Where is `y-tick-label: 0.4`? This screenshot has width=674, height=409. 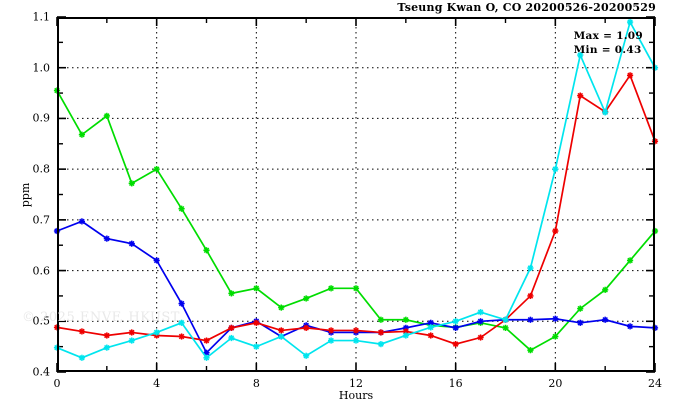
y-tick-label: 0.4 is located at coordinates (41, 372).